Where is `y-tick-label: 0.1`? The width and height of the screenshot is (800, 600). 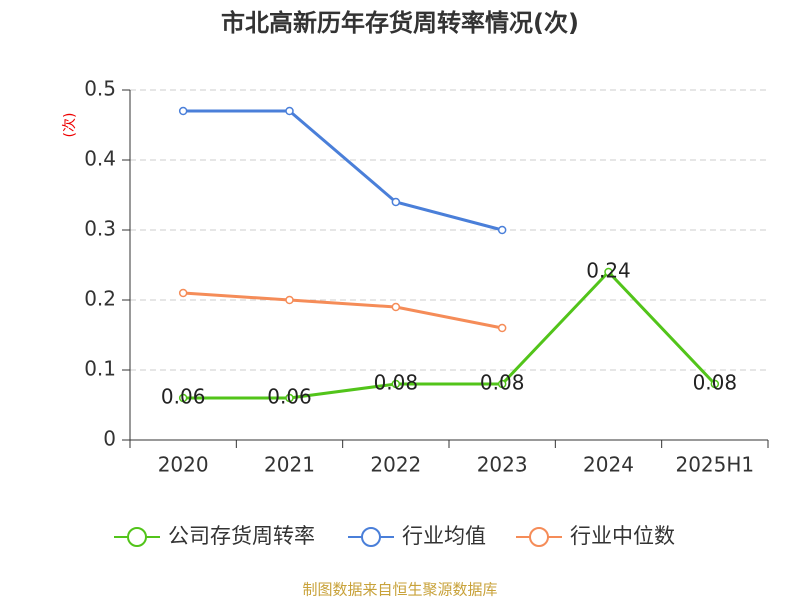
y-tick-label: 0.1 is located at coordinates (100, 369).